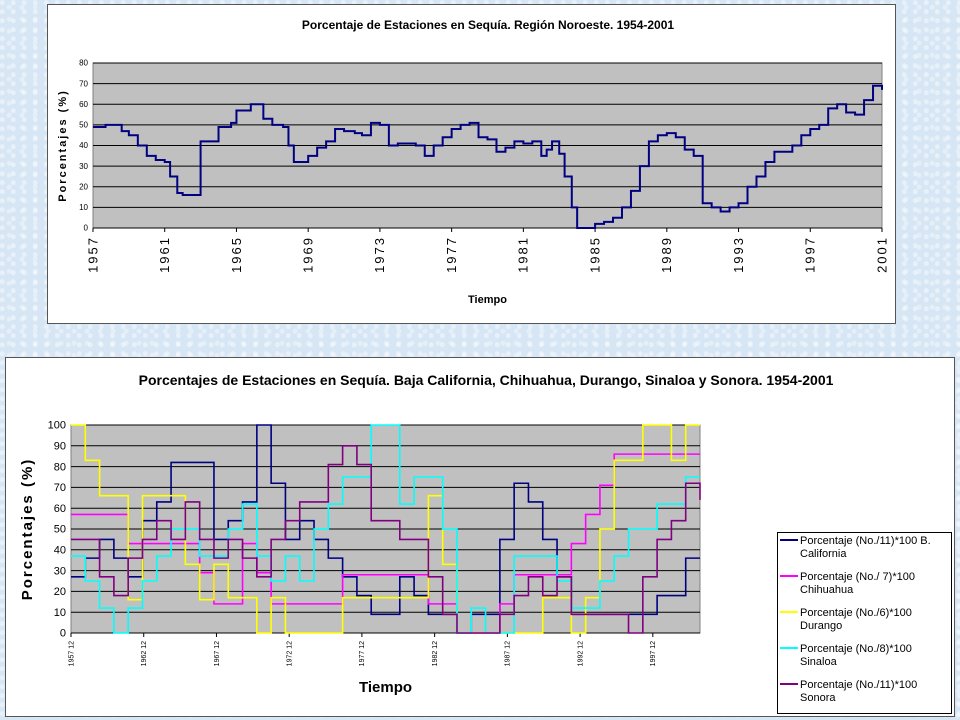 The width and height of the screenshot is (960, 720). What do you see at coordinates (523, 254) in the screenshot?
I see `x-tick-label: 1981` at bounding box center [523, 254].